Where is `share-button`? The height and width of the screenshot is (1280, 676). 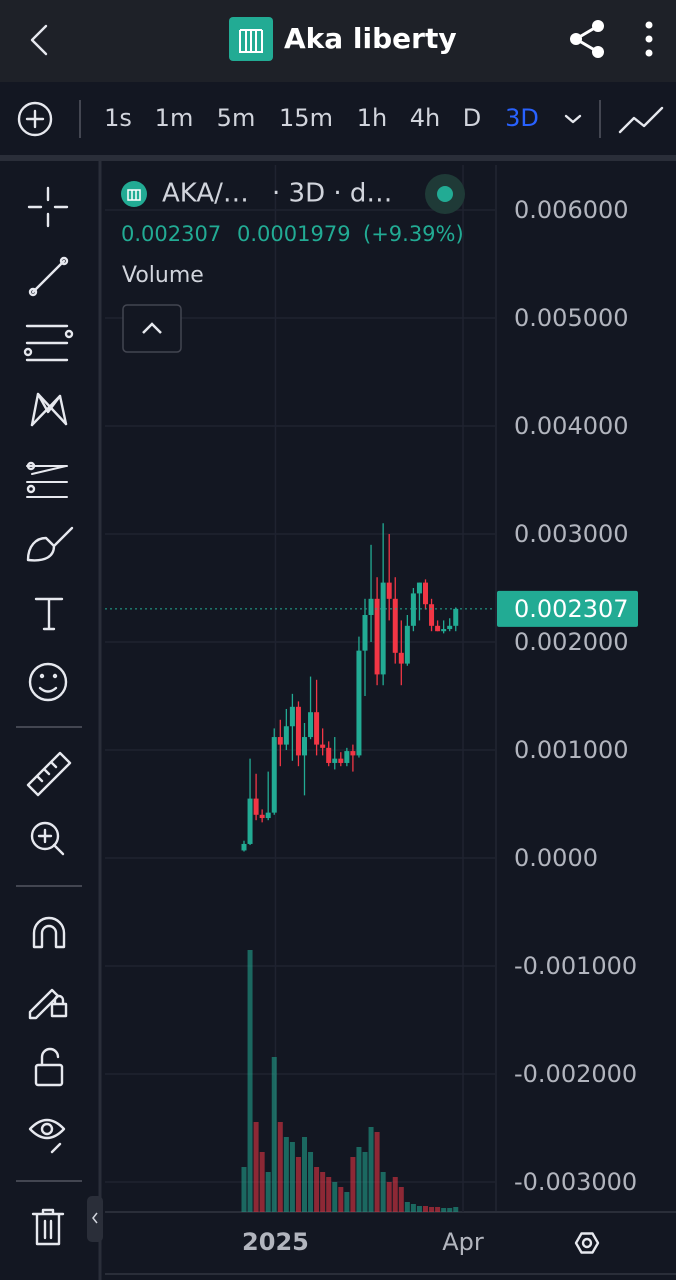
share-button is located at coordinates (587, 39).